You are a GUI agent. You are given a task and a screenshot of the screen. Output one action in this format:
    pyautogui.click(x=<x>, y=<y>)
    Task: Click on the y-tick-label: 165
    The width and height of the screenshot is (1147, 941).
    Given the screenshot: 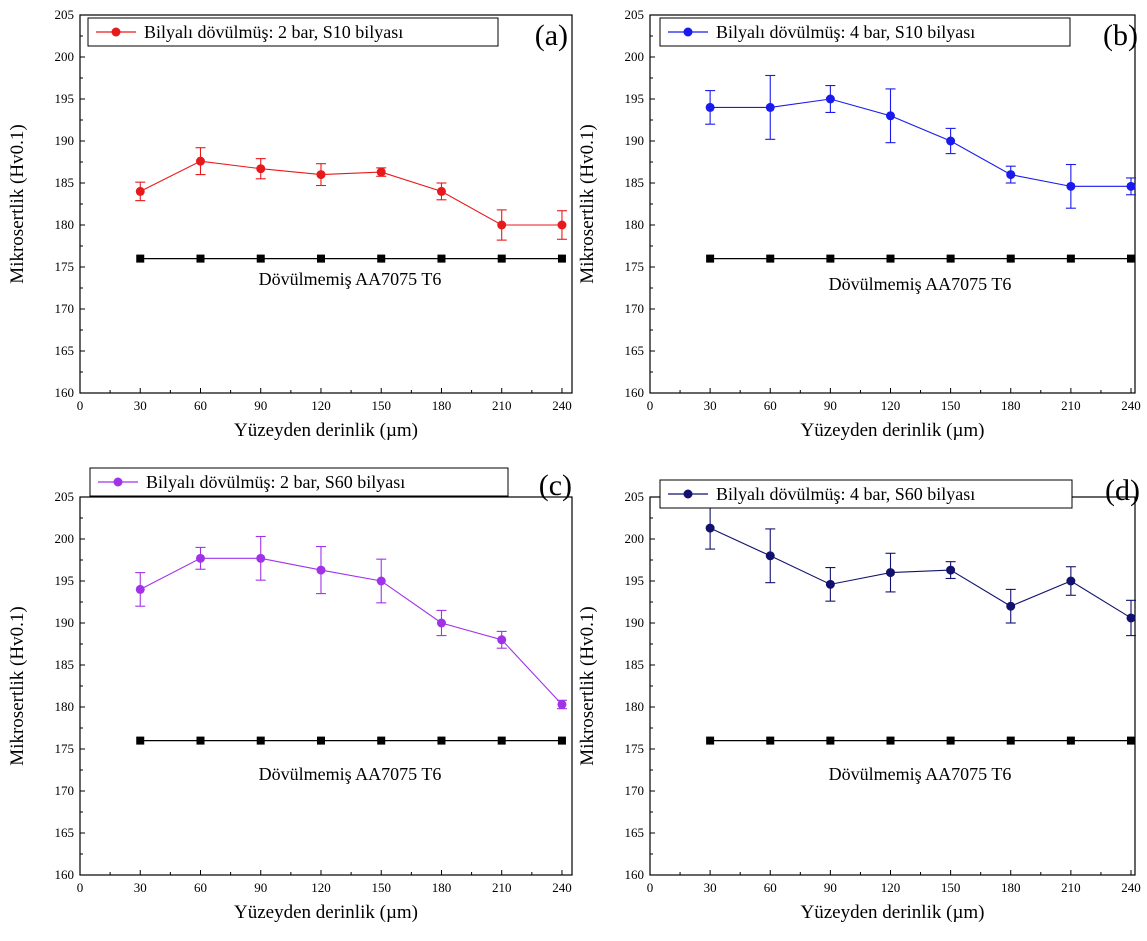 What is the action you would take?
    pyautogui.click(x=635, y=832)
    